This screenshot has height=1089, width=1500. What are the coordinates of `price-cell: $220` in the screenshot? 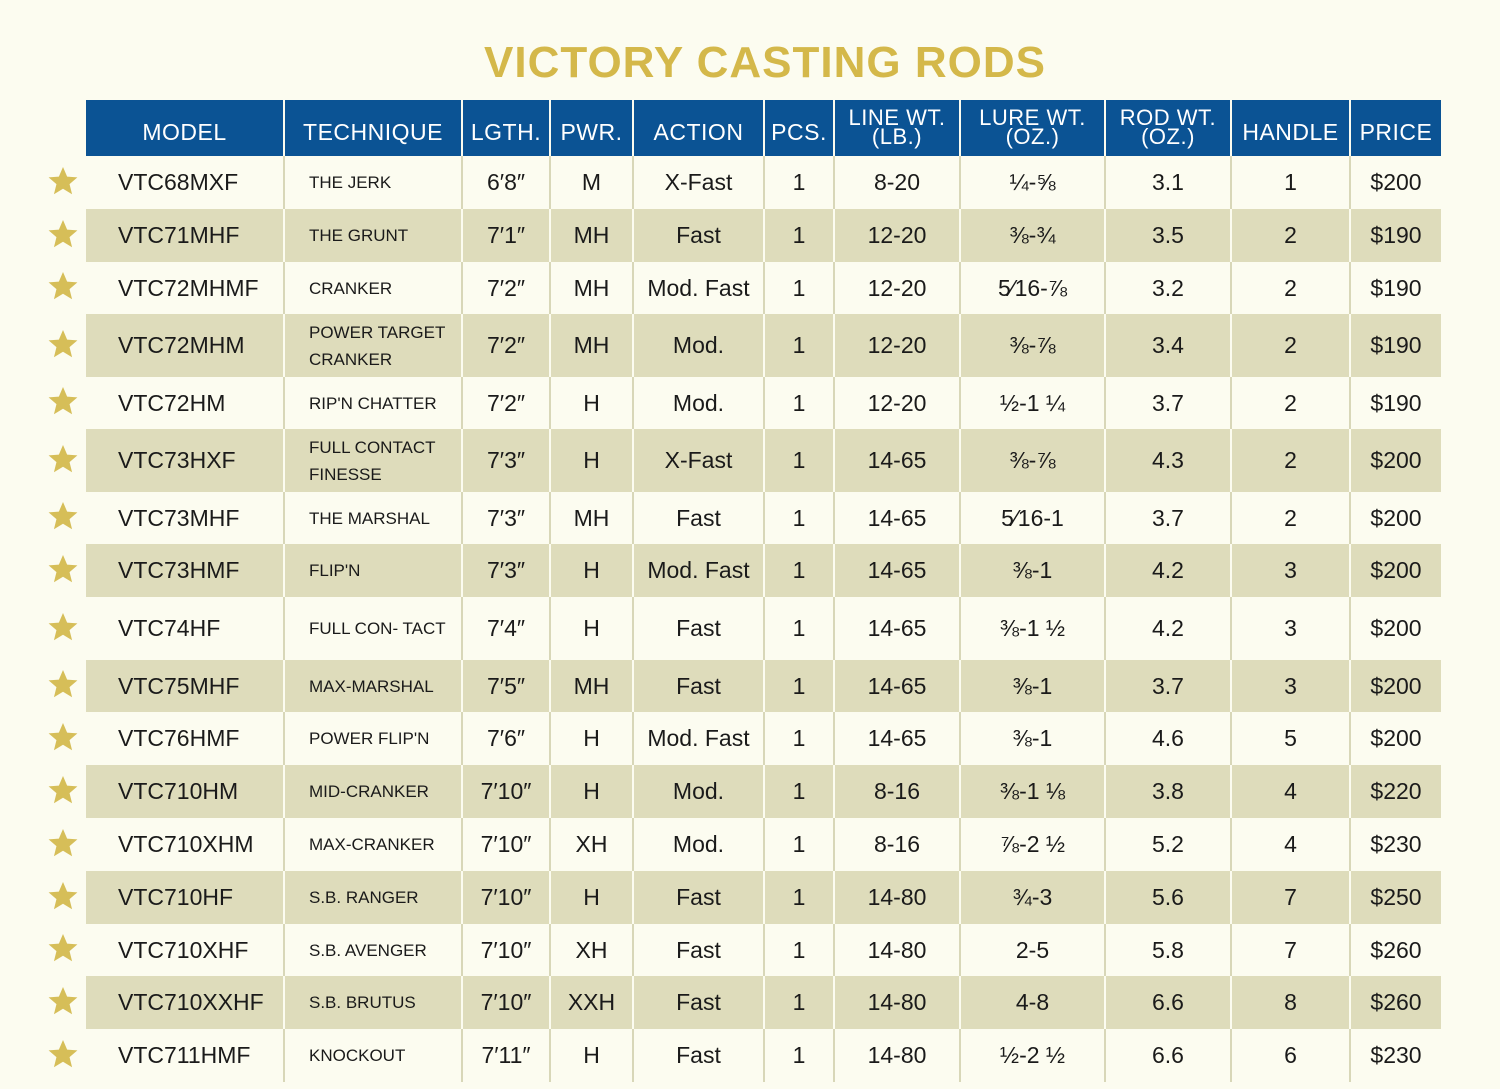 It's located at (1395, 791).